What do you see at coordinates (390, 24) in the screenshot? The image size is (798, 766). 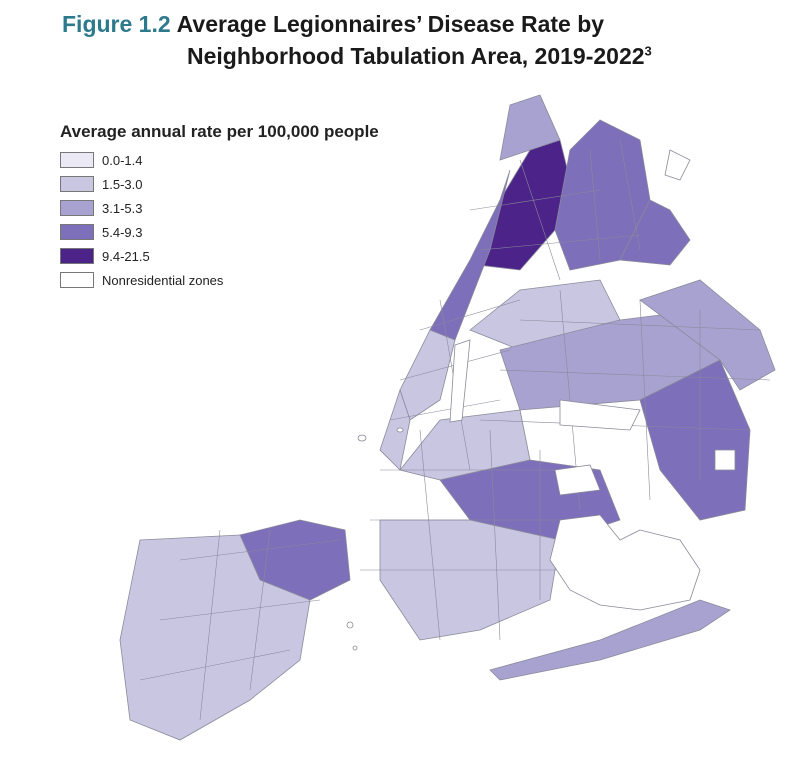 I see `figure-title-text1: Average Legionnaires’ Disease Rate by` at bounding box center [390, 24].